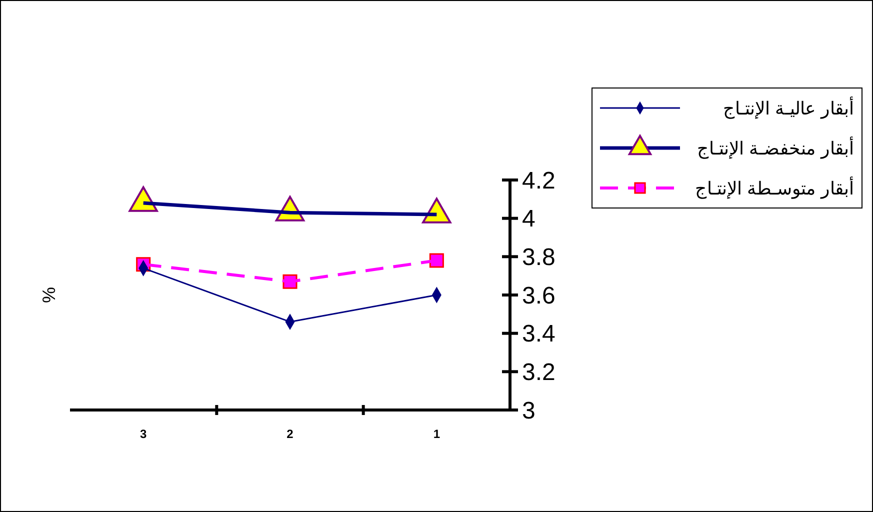 The width and height of the screenshot is (873, 512). What do you see at coordinates (774, 188) in the screenshot?
I see `legend-label: أبقار متوسـطة الإنتـاج` at bounding box center [774, 188].